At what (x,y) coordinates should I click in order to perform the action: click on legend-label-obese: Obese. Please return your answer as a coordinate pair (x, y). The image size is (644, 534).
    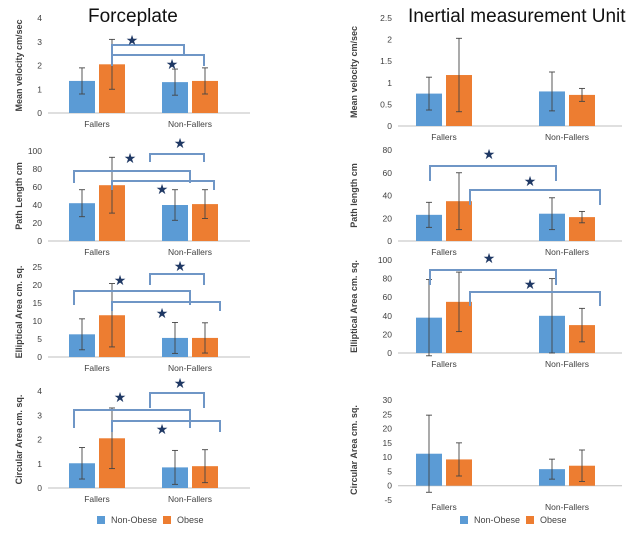
    Looking at the image, I should click on (553, 520).